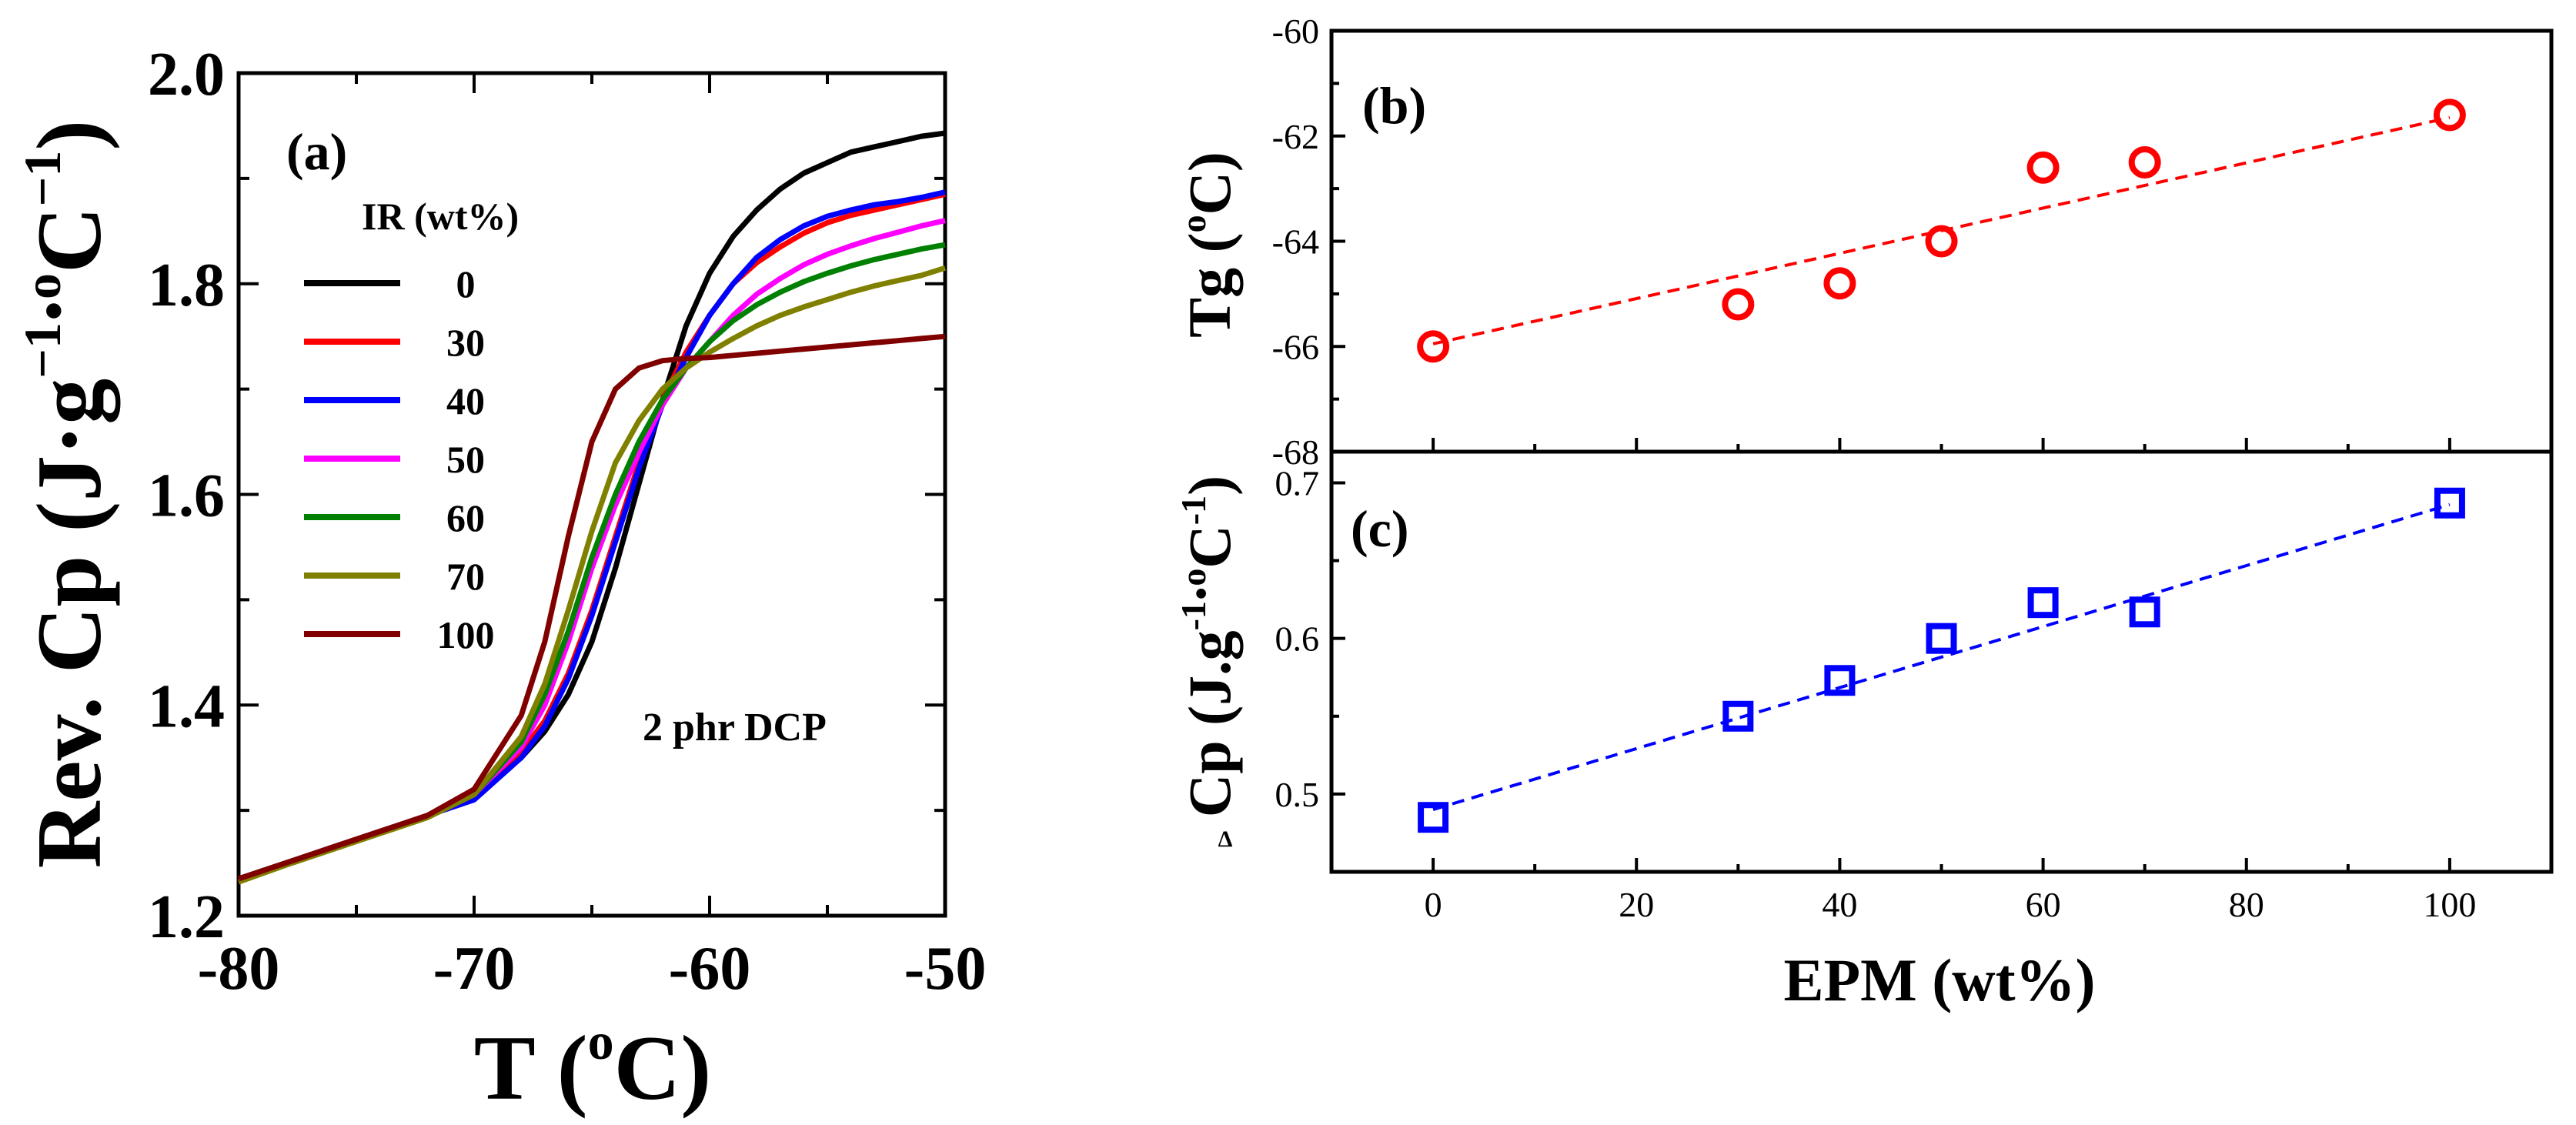  Describe the element at coordinates (1295, 242) in the screenshot. I see `panel-b-y-tick-label: -64` at that location.